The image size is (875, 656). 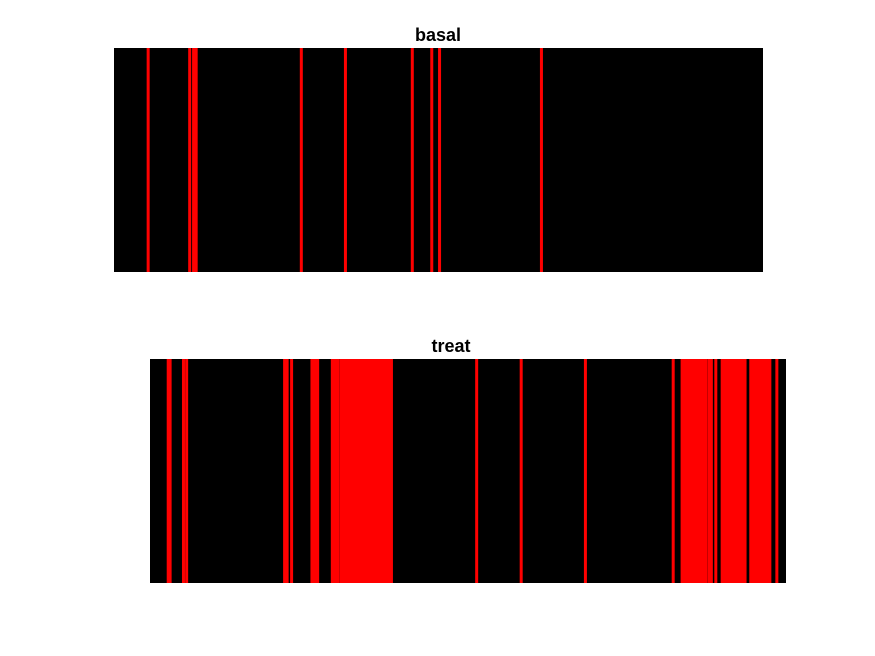 I want to click on treat-title: treat, so click(x=450, y=346).